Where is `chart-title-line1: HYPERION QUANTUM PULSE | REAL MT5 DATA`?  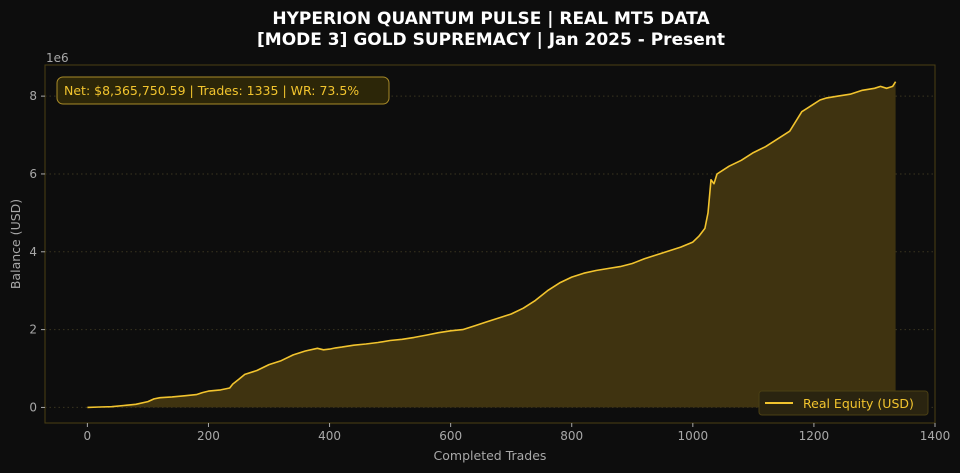
chart-title-line1: HYPERION QUANTUM PULSE | REAL MT5 DATA is located at coordinates (491, 19).